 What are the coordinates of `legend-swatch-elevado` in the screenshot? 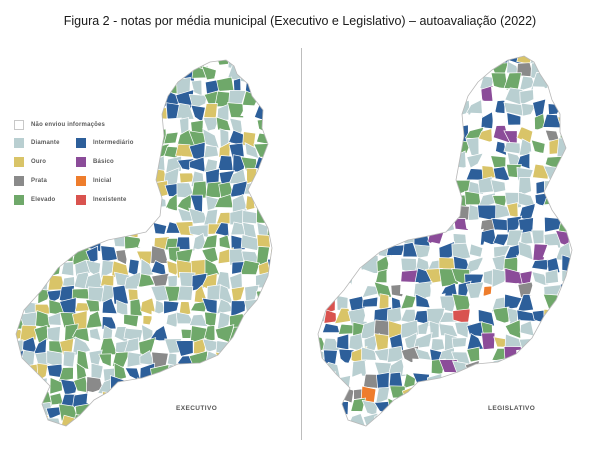 It's located at (19, 200).